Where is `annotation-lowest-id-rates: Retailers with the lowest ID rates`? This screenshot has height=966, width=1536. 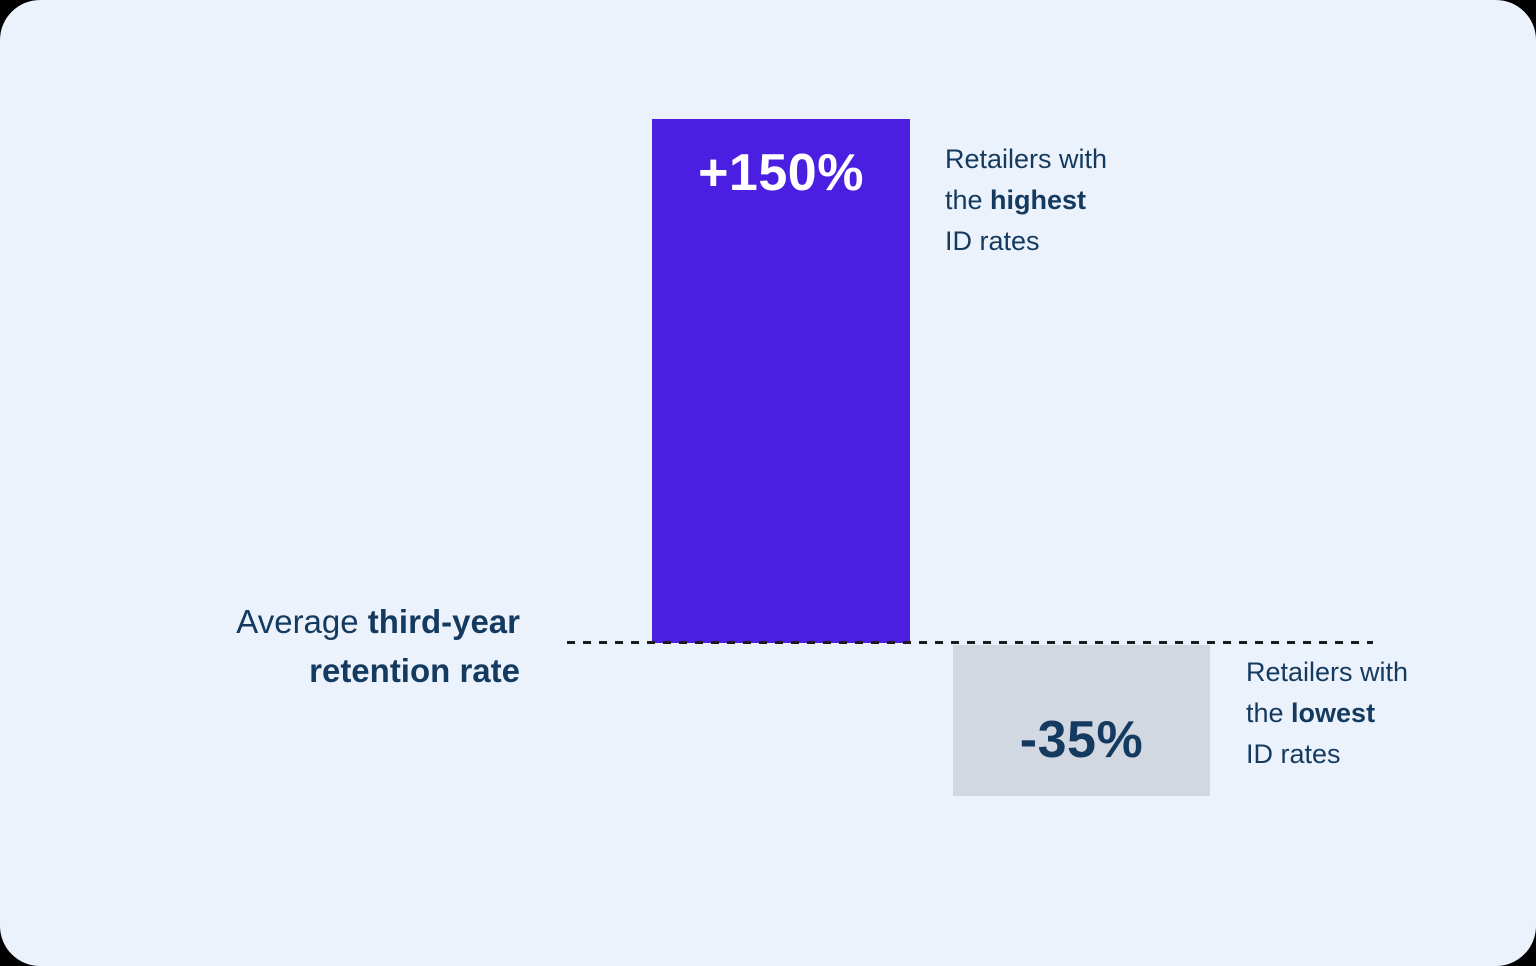
annotation-lowest-id-rates: Retailers with the lowest ID rates is located at coordinates (1327, 713).